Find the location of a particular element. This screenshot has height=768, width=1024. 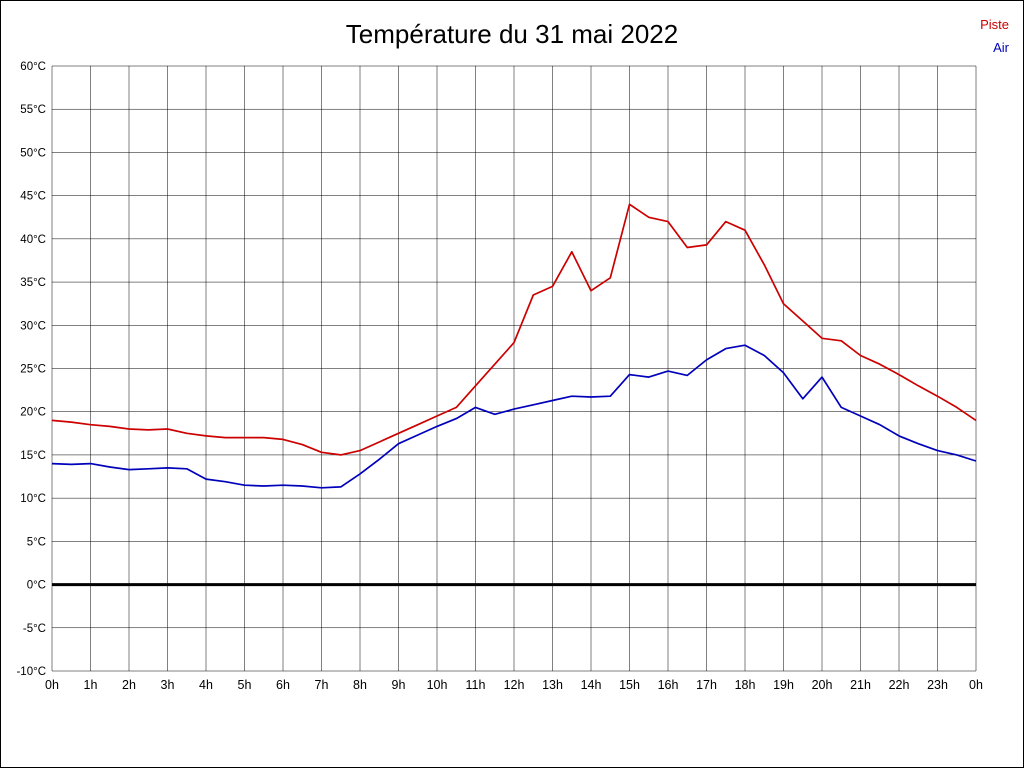

x-tick-label: 17h is located at coordinates (706, 685).